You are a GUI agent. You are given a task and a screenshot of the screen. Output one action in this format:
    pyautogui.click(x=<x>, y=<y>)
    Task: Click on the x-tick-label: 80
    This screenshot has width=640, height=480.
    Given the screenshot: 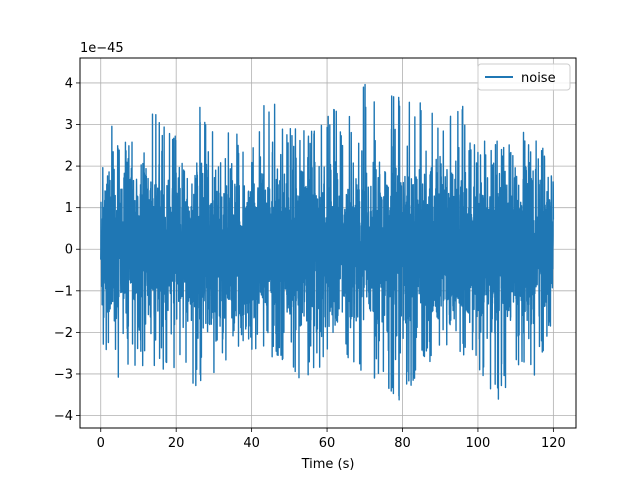 What is the action you would take?
    pyautogui.click(x=402, y=443)
    